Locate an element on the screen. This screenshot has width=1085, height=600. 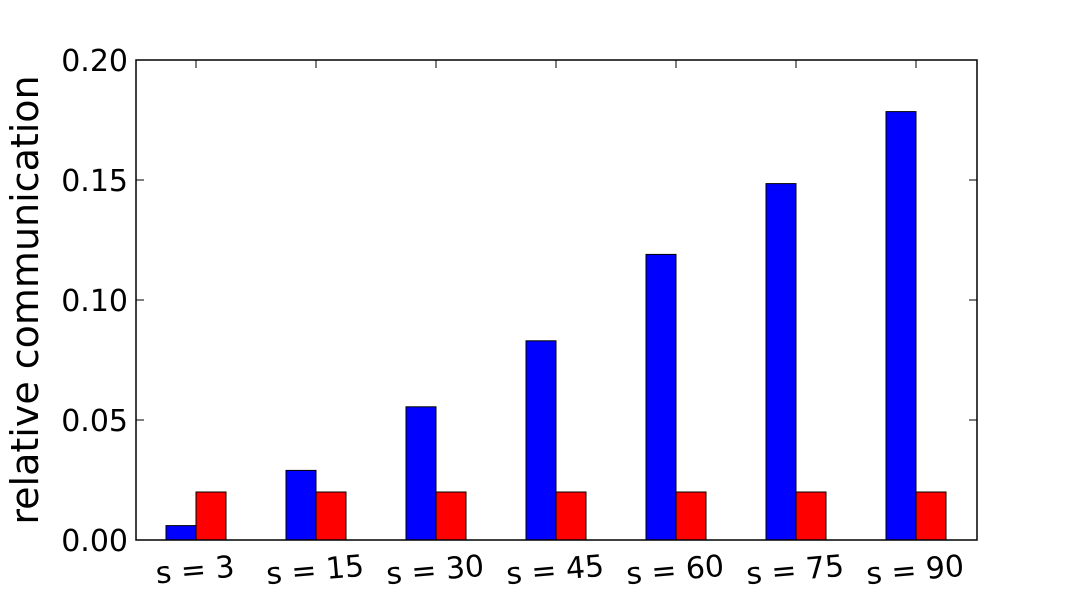
bar-series-1-s15 is located at coordinates (301, 505).